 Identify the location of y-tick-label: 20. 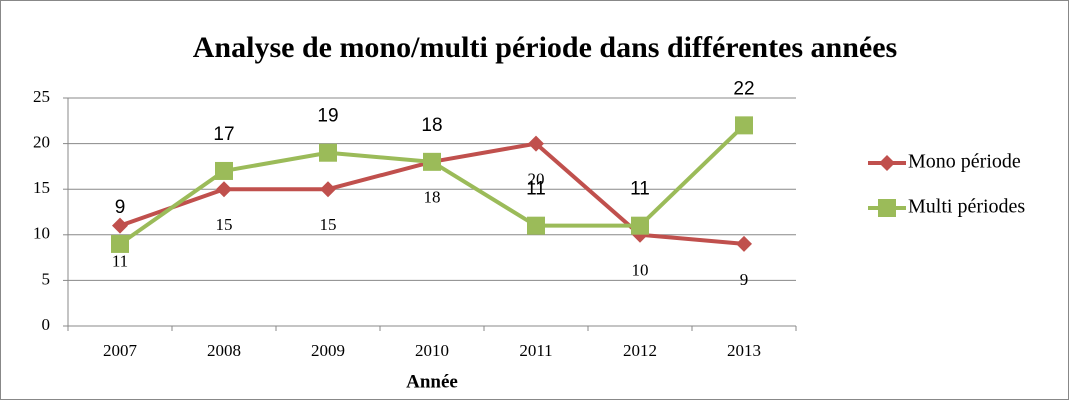
(41, 142).